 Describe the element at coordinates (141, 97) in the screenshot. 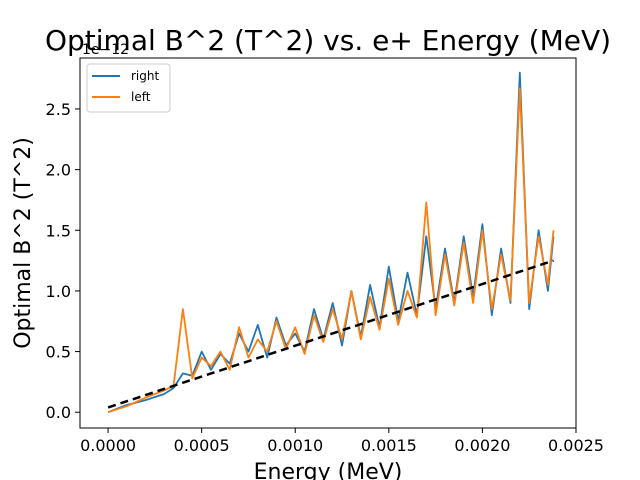

I see `legend-label-left: left` at that location.